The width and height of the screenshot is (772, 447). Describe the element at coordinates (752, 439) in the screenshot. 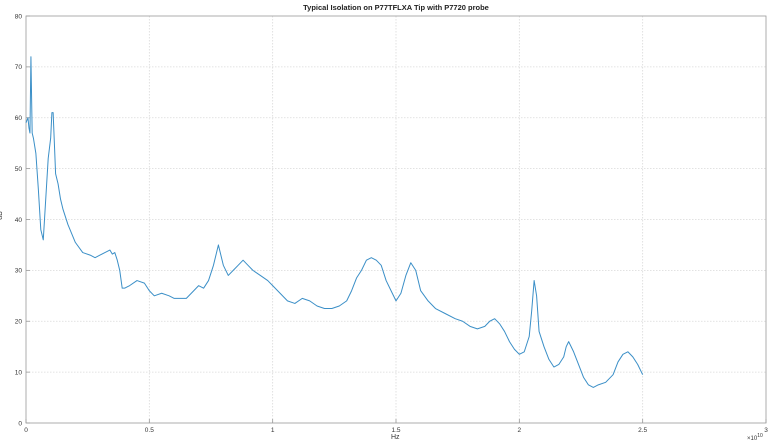

I see `x-exponent-base: ×10` at that location.